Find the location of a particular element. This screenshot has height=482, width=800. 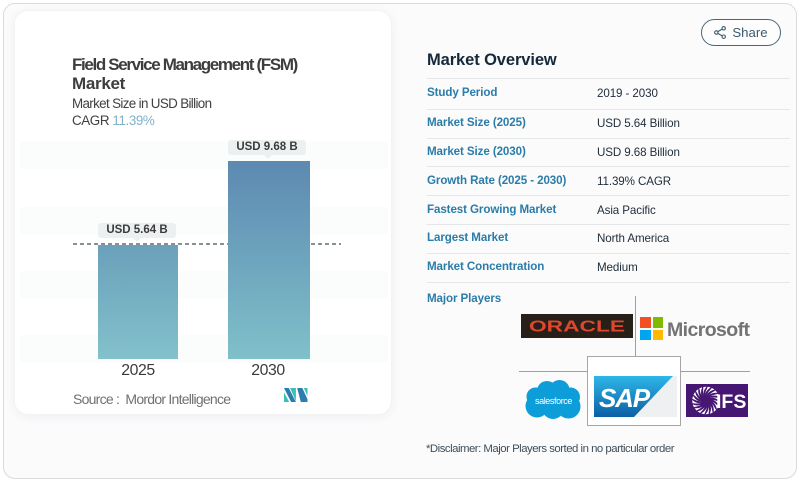

svg-text: salesforce is located at coordinates (553, 401).